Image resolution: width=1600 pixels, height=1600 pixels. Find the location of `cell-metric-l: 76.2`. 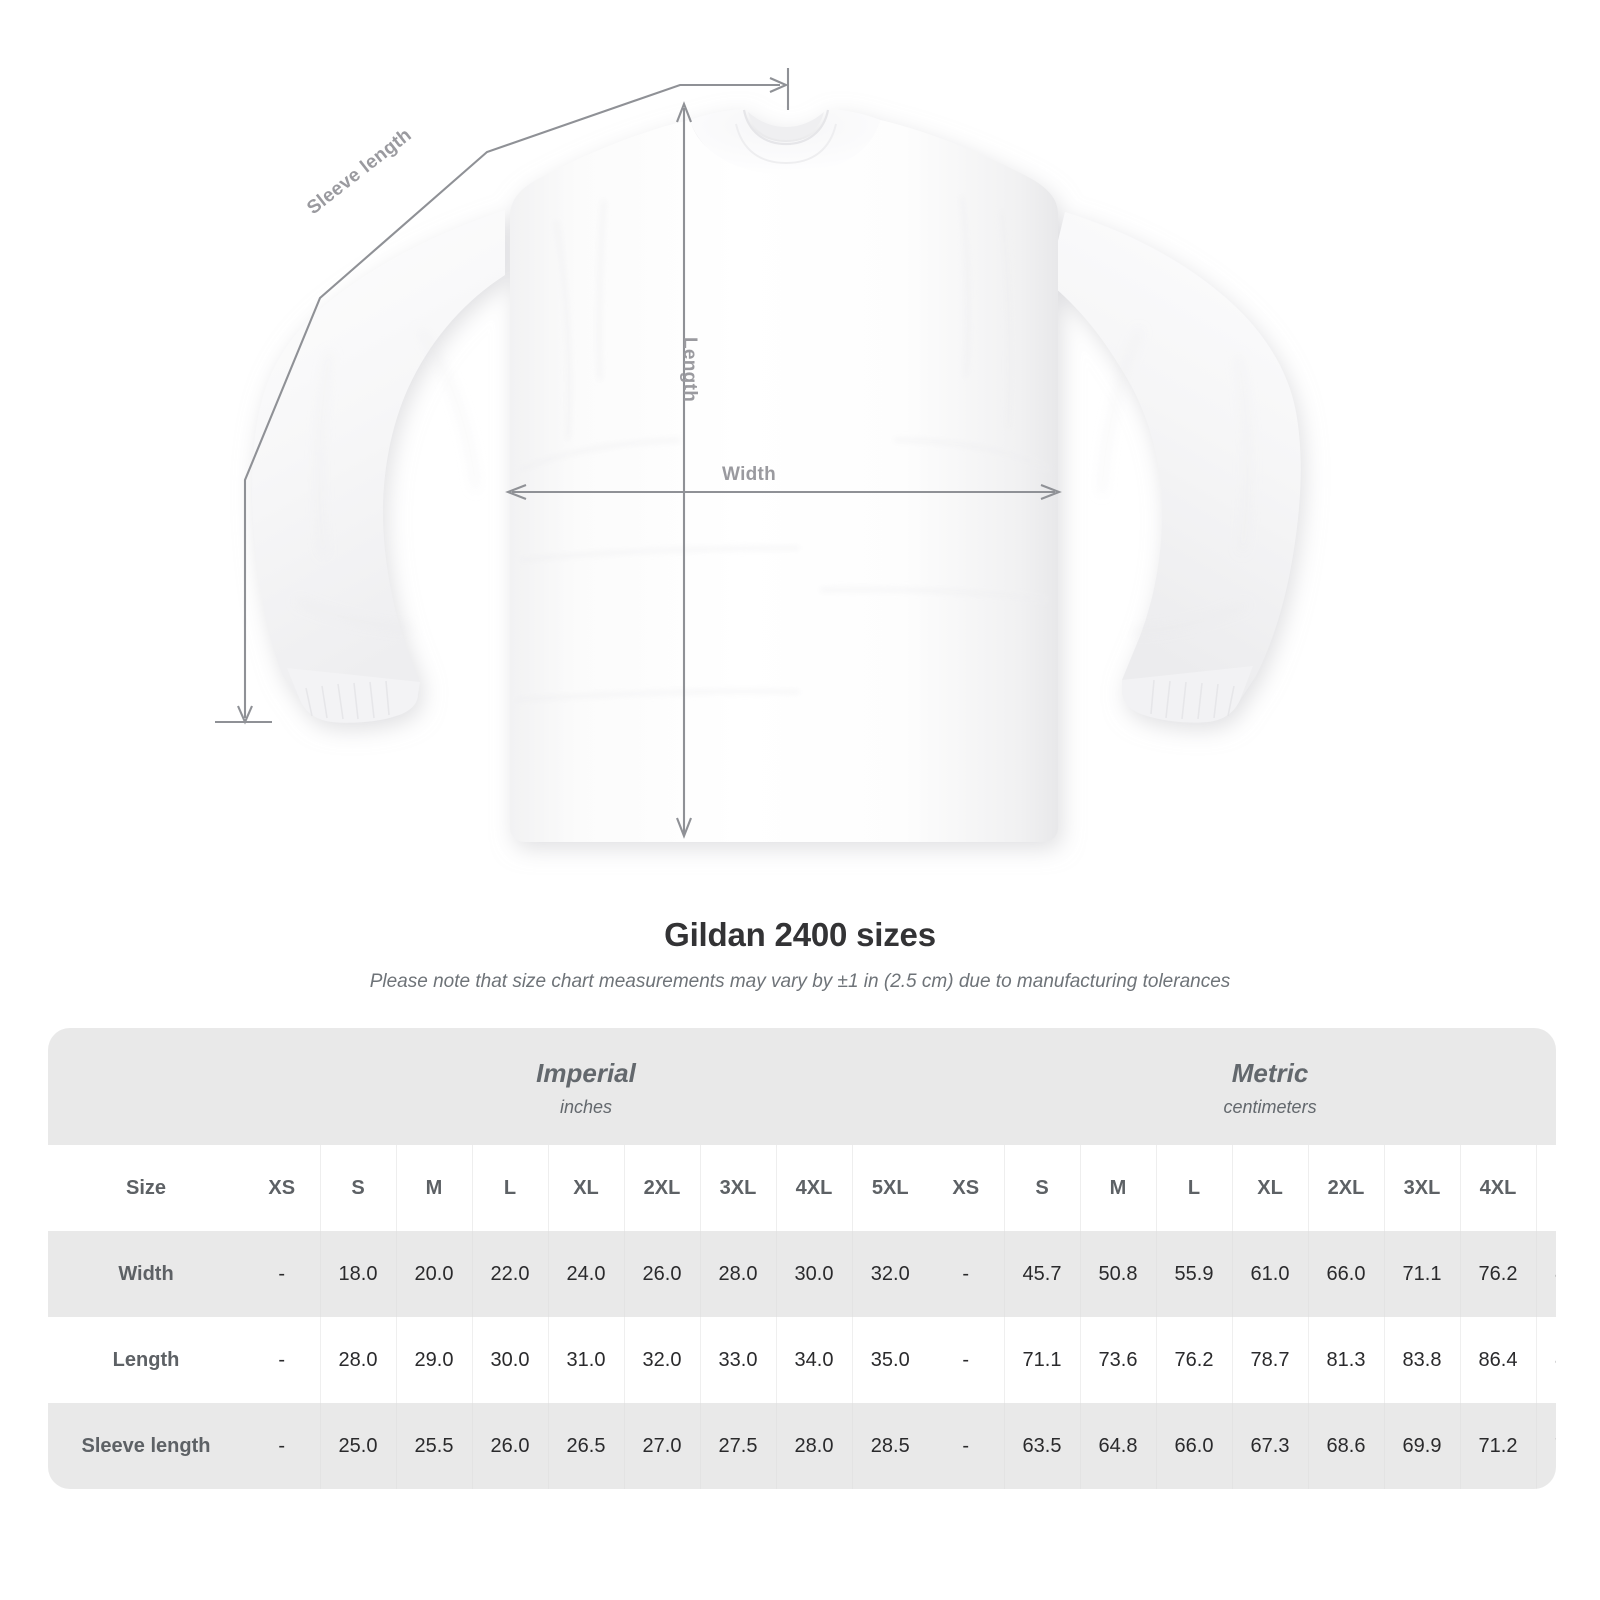

cell-metric-l: 76.2 is located at coordinates (1194, 1360).